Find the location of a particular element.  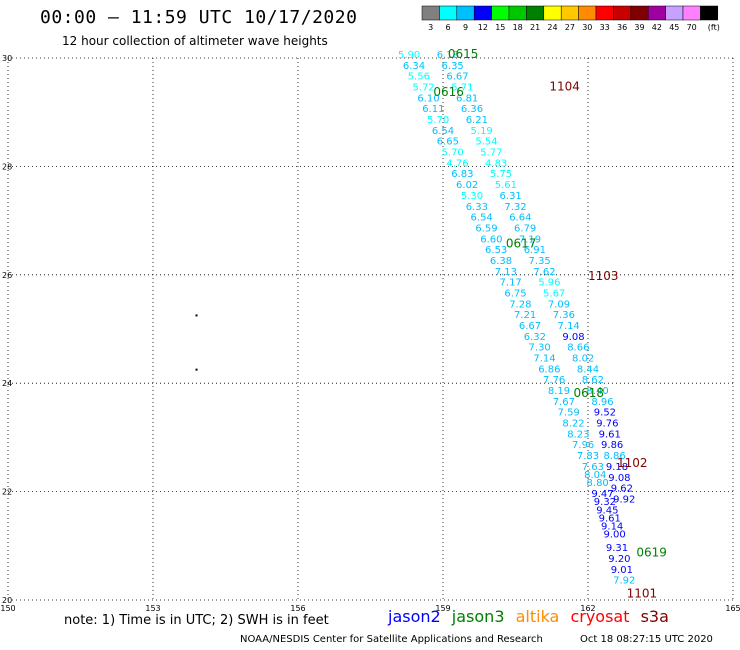

swh-value: 7.09 is located at coordinates (559, 304).